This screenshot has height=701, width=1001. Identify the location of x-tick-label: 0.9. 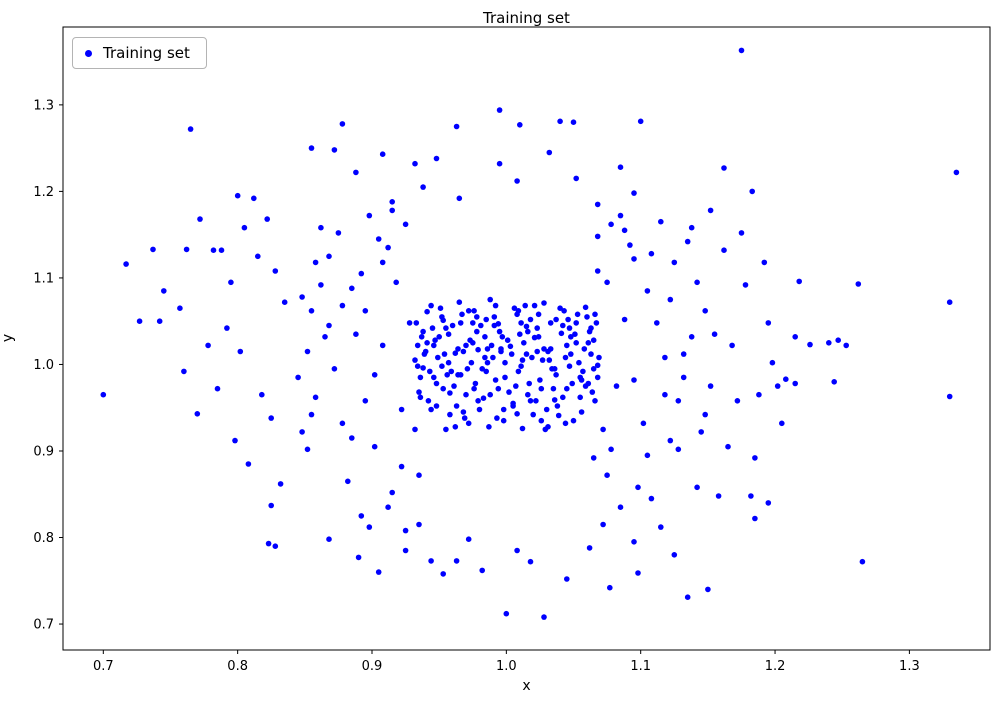
(372, 666).